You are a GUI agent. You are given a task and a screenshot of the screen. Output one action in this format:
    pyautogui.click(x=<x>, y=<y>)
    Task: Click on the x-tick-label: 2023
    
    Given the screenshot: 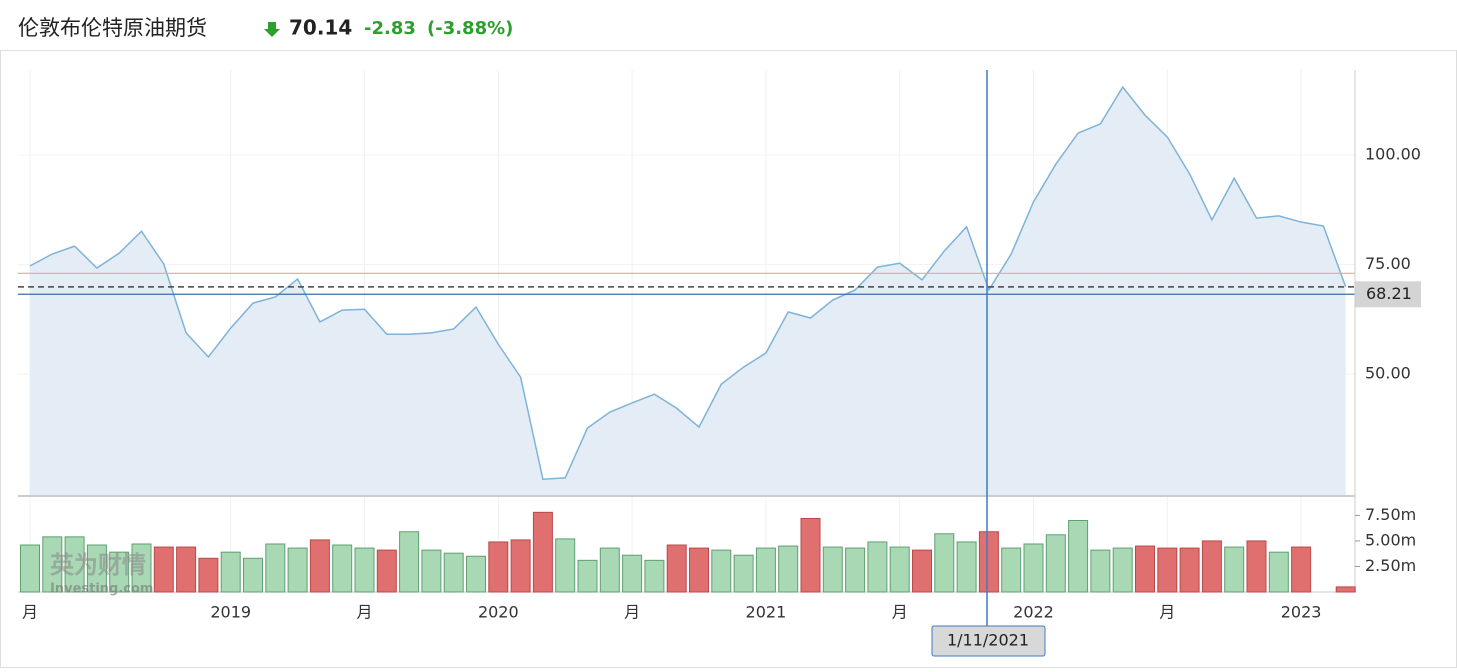 What is the action you would take?
    pyautogui.click(x=1301, y=612)
    